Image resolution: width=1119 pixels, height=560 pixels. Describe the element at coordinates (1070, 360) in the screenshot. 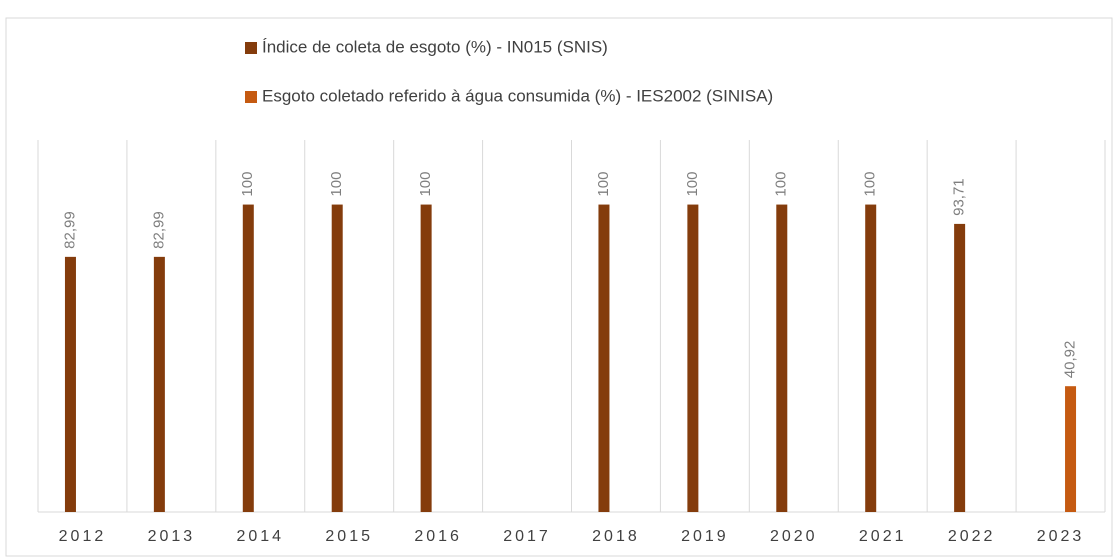

I see `value-label: 40,92` at that location.